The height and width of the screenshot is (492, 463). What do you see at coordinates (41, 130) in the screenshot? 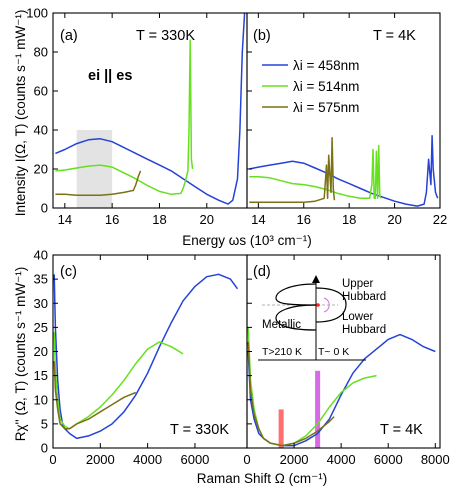
I see `panel-a-ytick-label: 40` at bounding box center [41, 130].